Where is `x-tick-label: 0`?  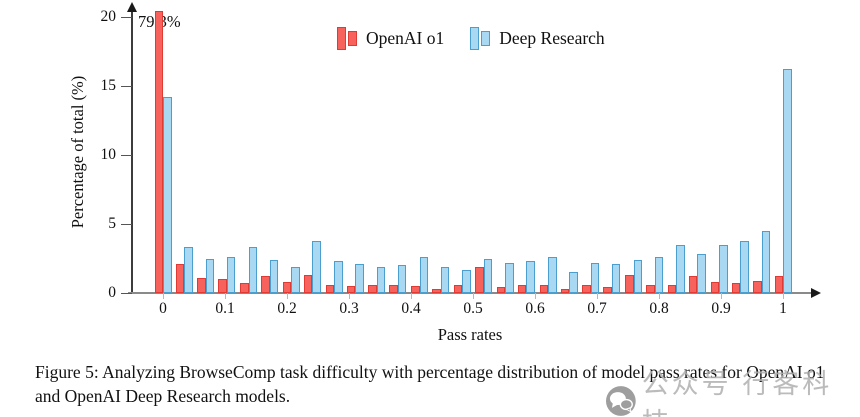 x-tick-label: 0 is located at coordinates (163, 308).